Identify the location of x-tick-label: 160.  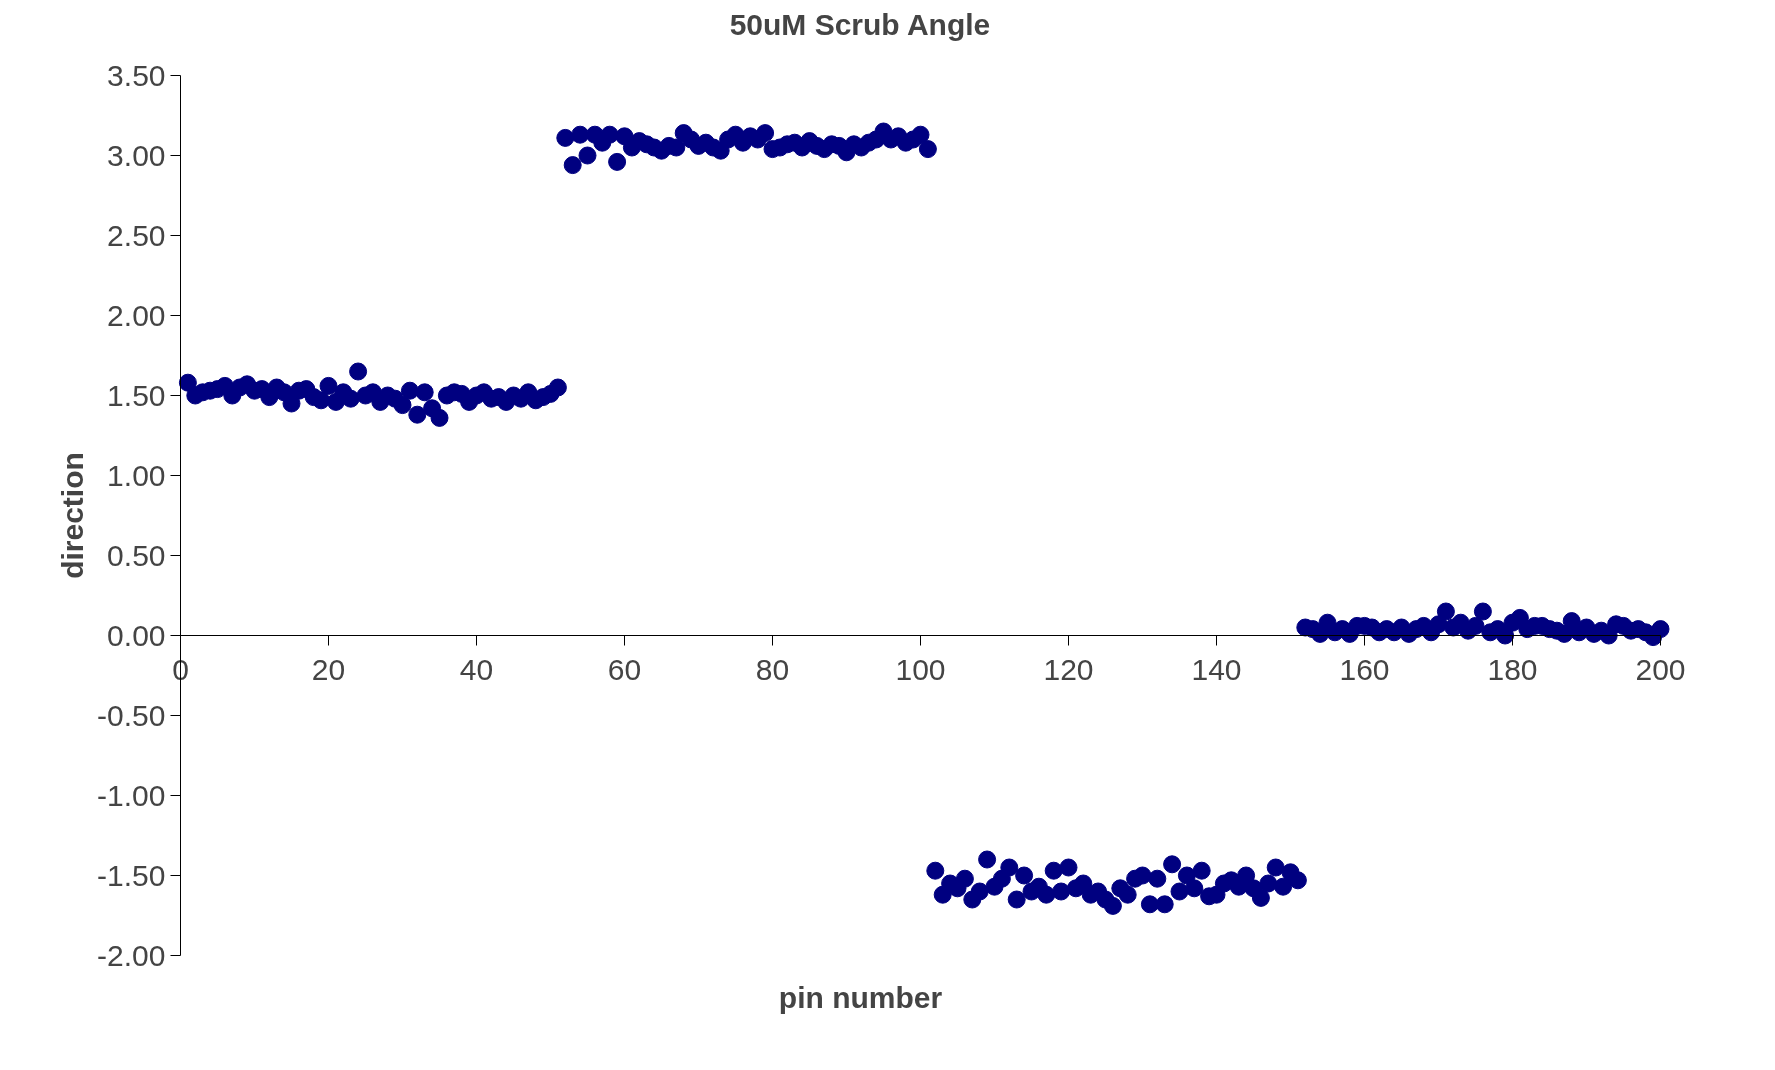
(1364, 669).